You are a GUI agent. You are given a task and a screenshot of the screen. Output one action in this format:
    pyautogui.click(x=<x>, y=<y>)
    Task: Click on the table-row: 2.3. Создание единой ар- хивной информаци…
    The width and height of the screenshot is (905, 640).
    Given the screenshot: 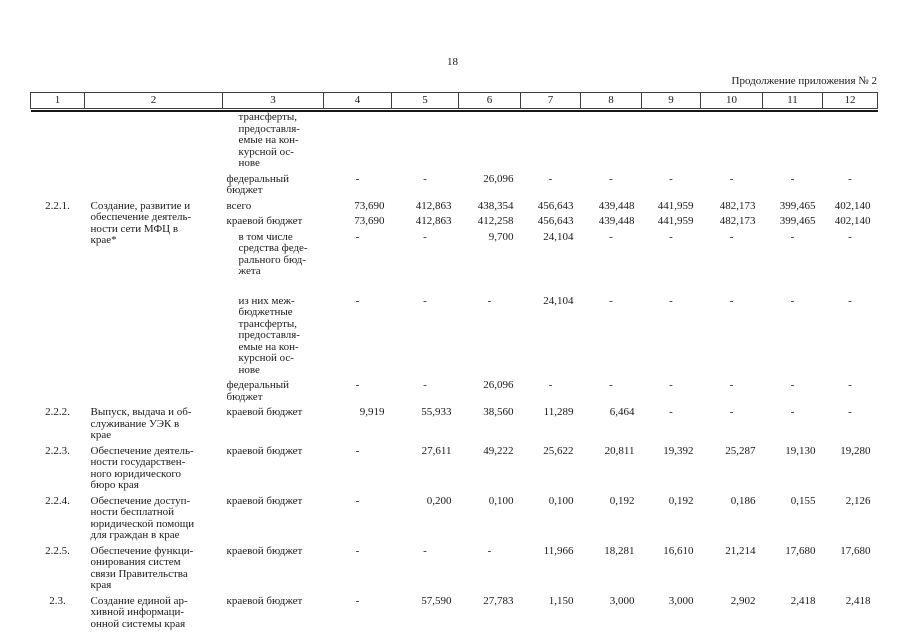 What is the action you would take?
    pyautogui.click(x=454, y=614)
    